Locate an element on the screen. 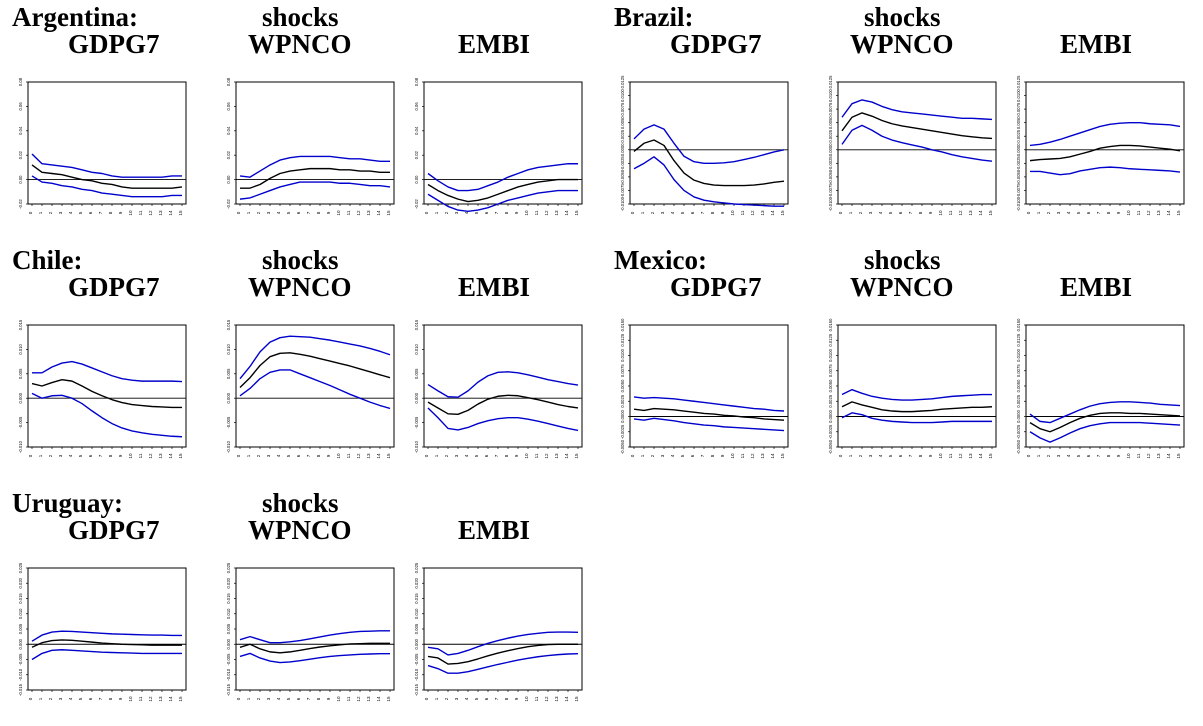 The height and width of the screenshot is (726, 1203). y-tick-label: -0.0100 is located at coordinates (1018, 203).